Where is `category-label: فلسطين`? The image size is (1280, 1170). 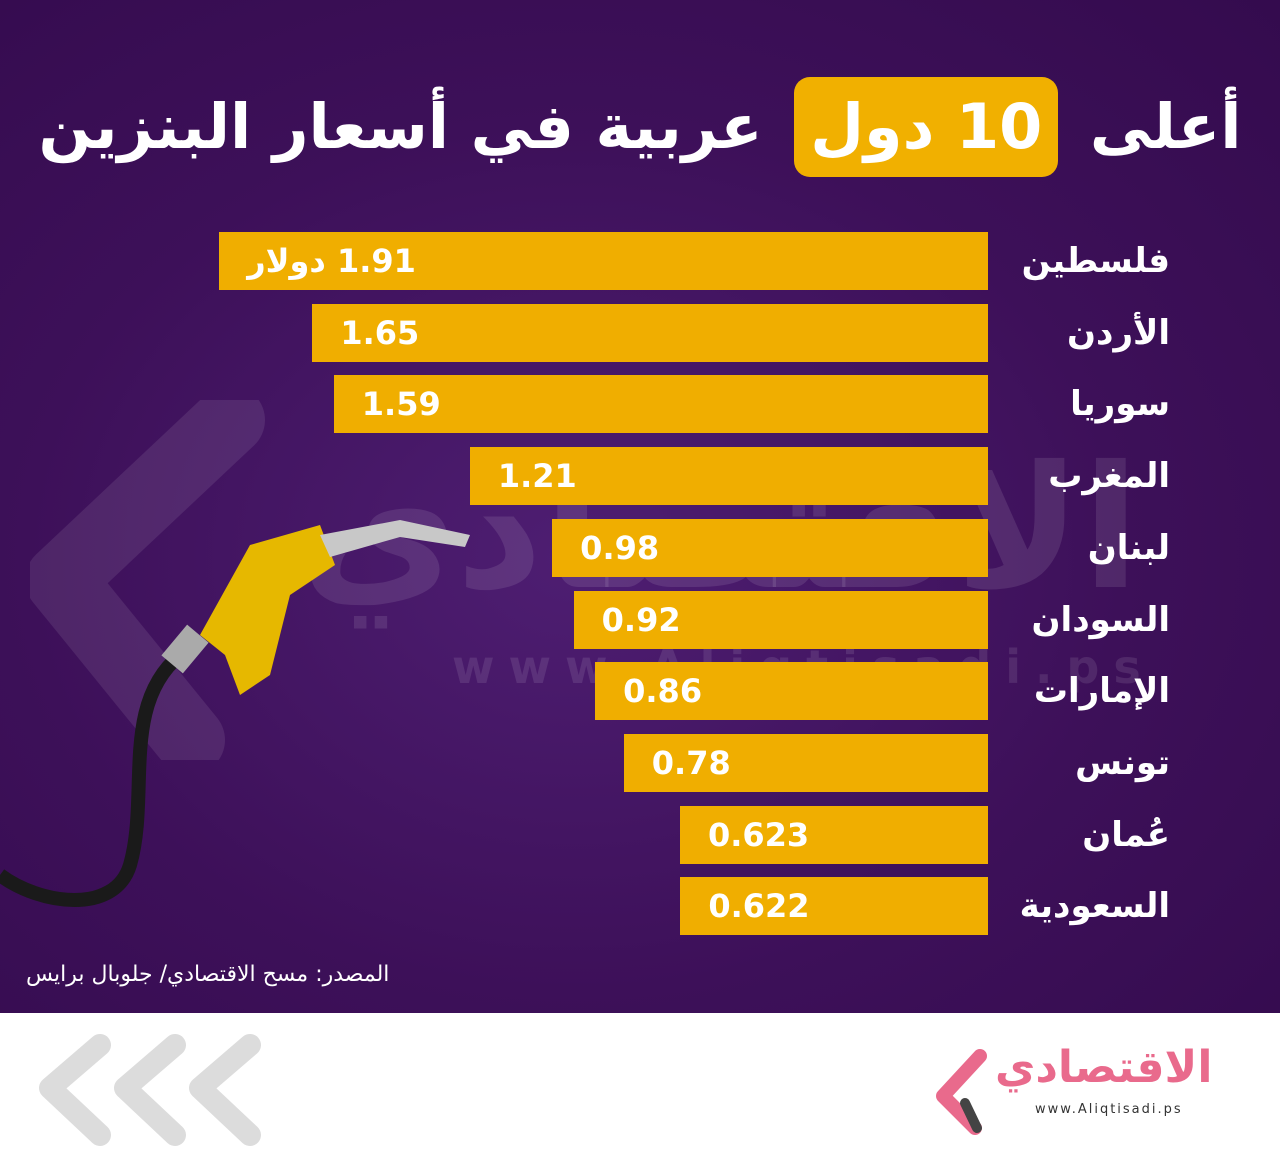 category-label: فلسطين is located at coordinates (1095, 261).